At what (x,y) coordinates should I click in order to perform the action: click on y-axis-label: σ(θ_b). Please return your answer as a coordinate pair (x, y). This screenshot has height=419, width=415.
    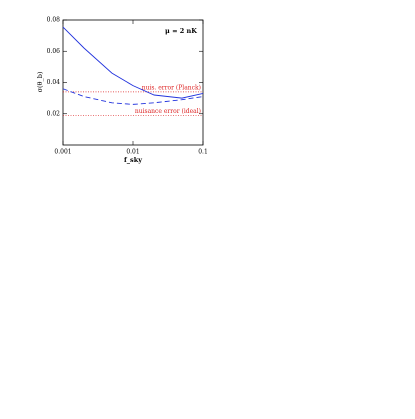
    Looking at the image, I should click on (40, 81).